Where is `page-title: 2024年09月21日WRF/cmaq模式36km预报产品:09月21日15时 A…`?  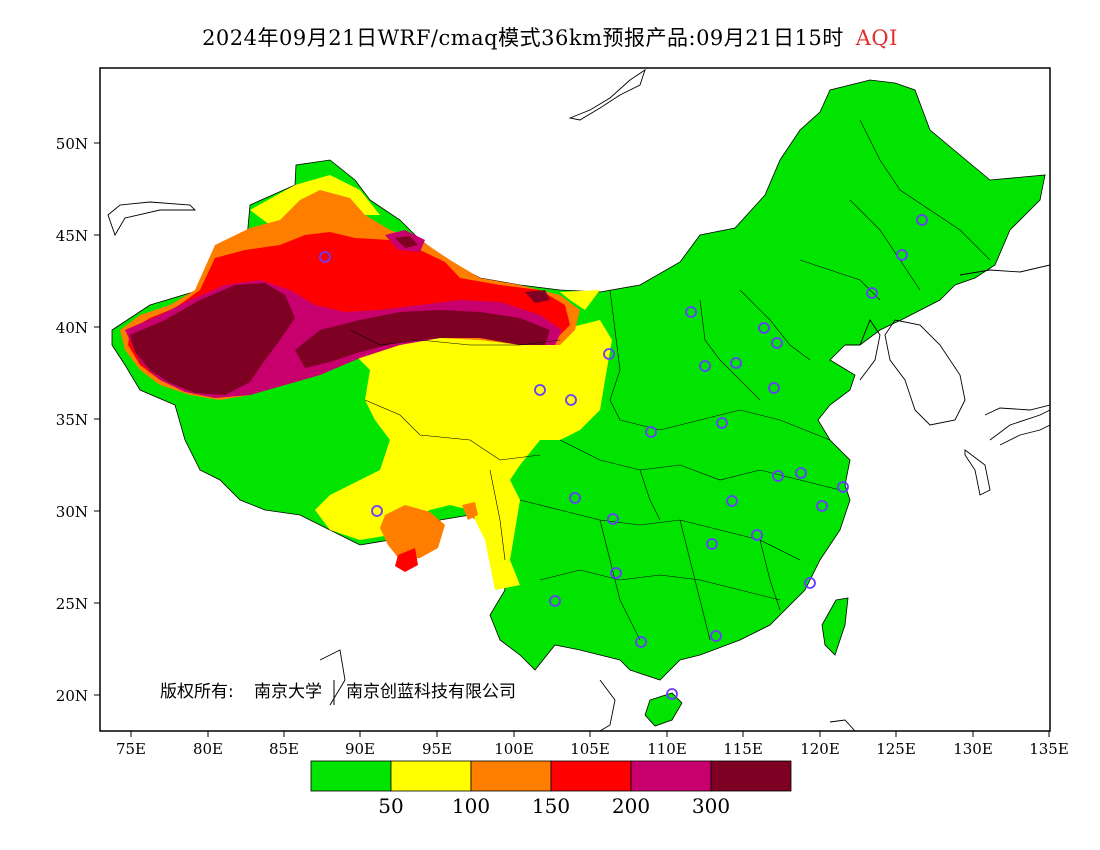
page-title: 2024年09月21日WRF/cmaq模式36km预报产品:09月21日15时 A… is located at coordinates (550, 37).